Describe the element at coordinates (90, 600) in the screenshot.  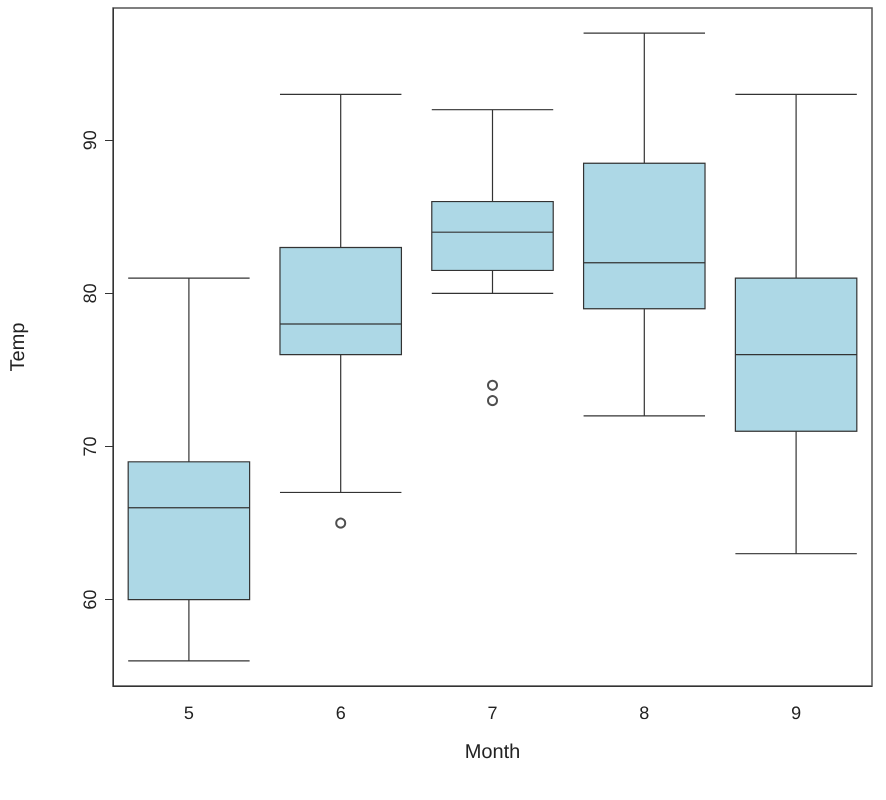
I see `y-tick-label: 60` at that location.